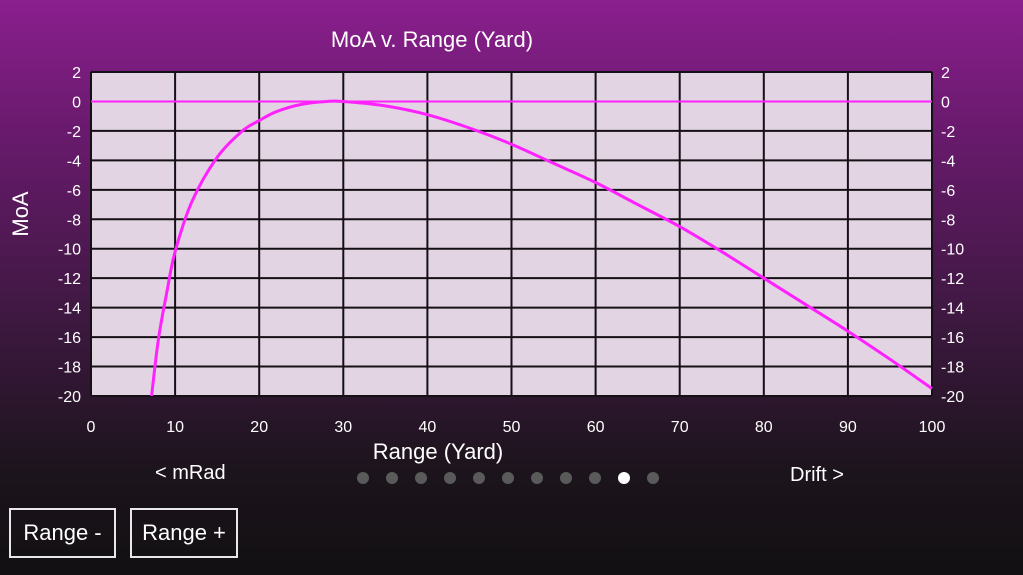  Describe the element at coordinates (948, 191) in the screenshot. I see `y-tick-label-right: -6` at that location.